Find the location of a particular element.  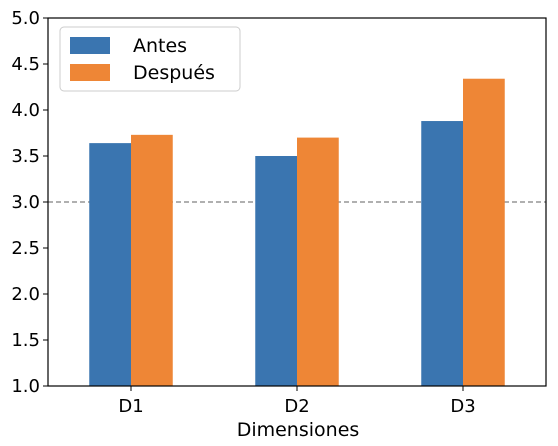

y-axis: 1.0 1.5 2.0 2.5 3.0 3.5 4.0 4.5 5.0 is located at coordinates (29, 202).